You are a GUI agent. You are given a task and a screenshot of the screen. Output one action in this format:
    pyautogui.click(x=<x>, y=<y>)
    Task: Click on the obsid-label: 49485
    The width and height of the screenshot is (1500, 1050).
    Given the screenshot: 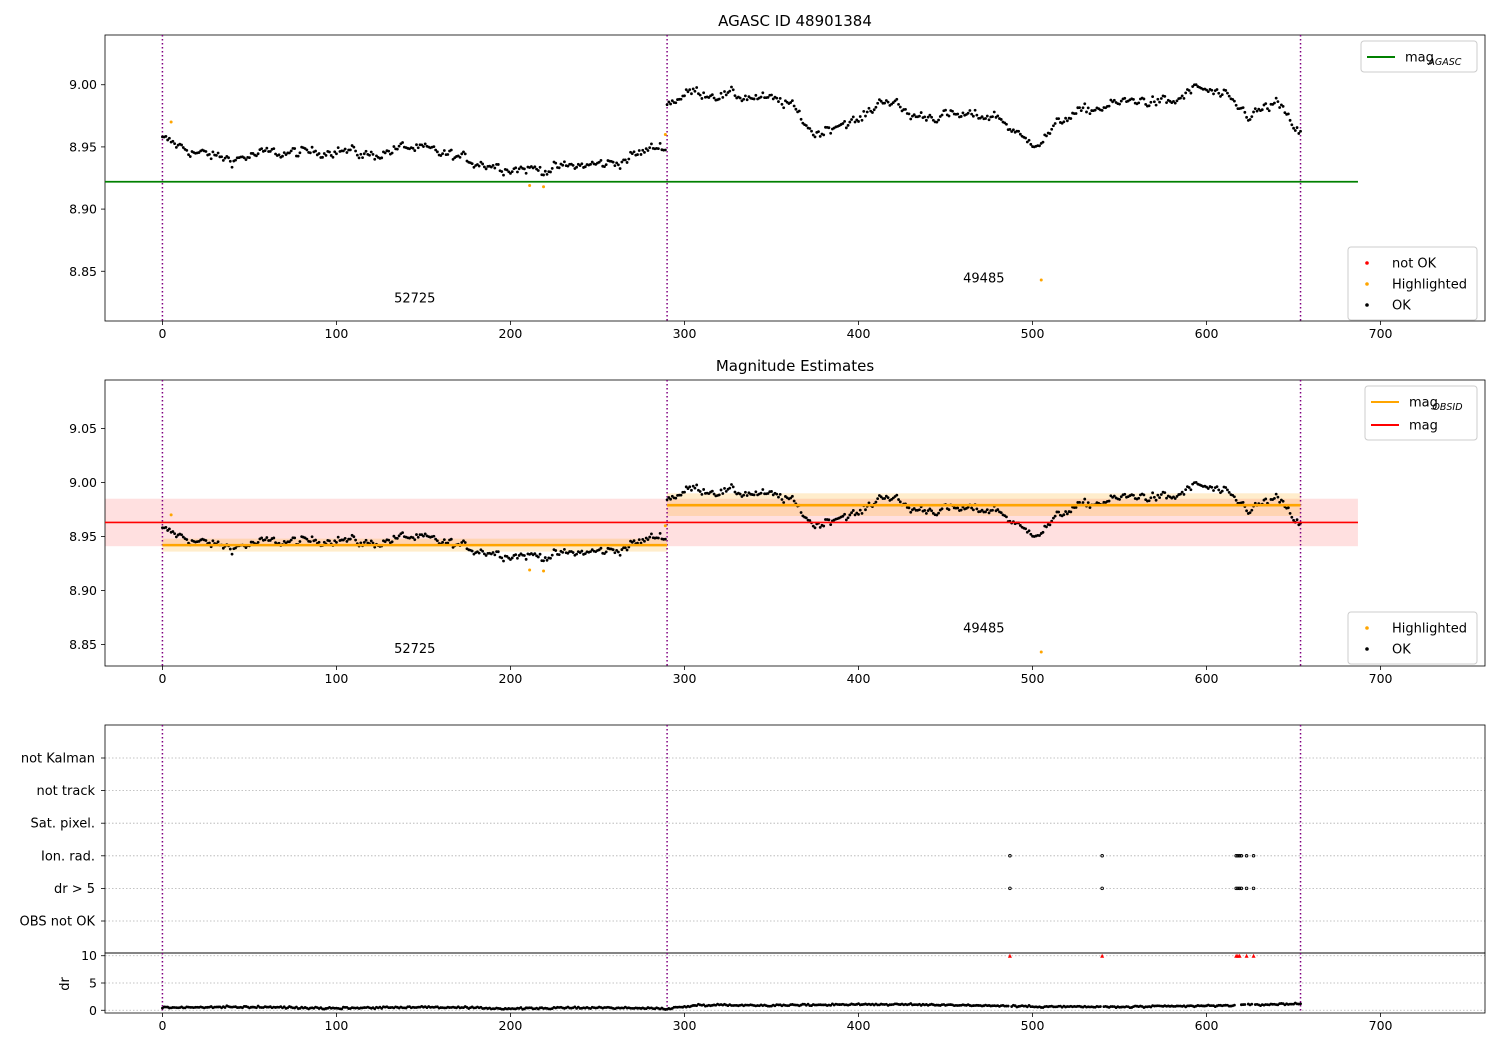 What is the action you would take?
    pyautogui.click(x=983, y=278)
    